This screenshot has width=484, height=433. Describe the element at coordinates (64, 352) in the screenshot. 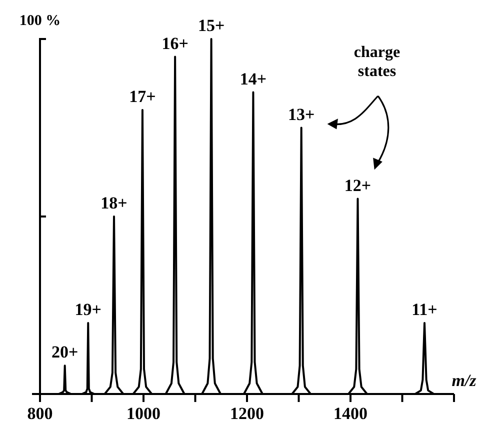

I see `annotation: 20+` at that location.